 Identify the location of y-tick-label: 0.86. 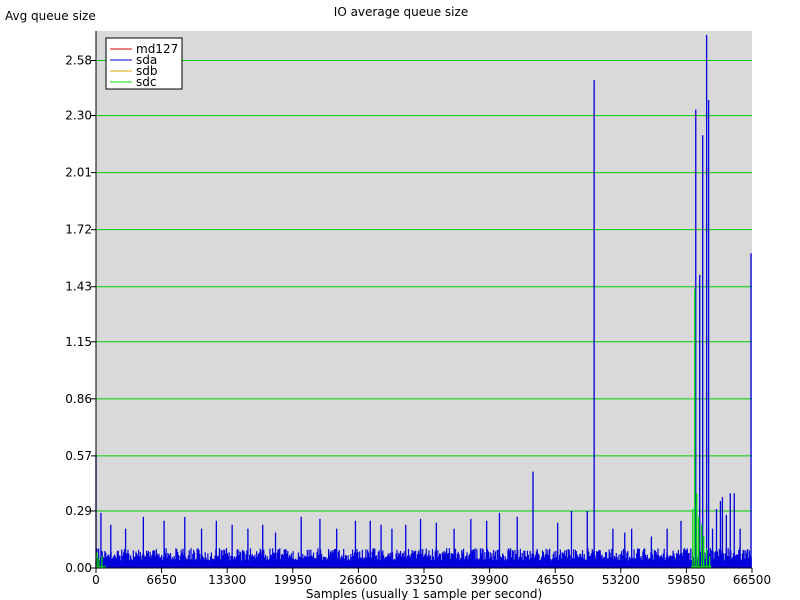
(78, 399).